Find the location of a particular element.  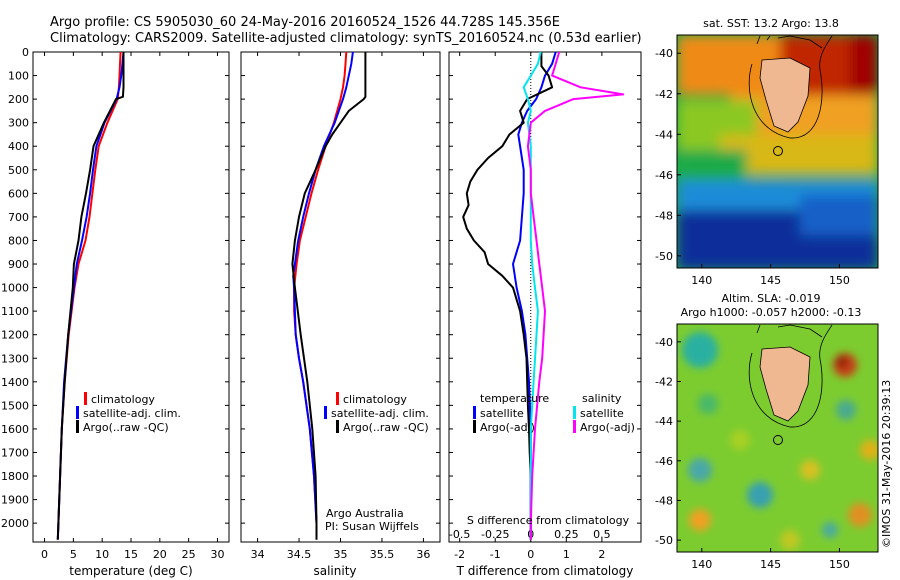

legend-swatch-t-satellite is located at coordinates (474, 412).